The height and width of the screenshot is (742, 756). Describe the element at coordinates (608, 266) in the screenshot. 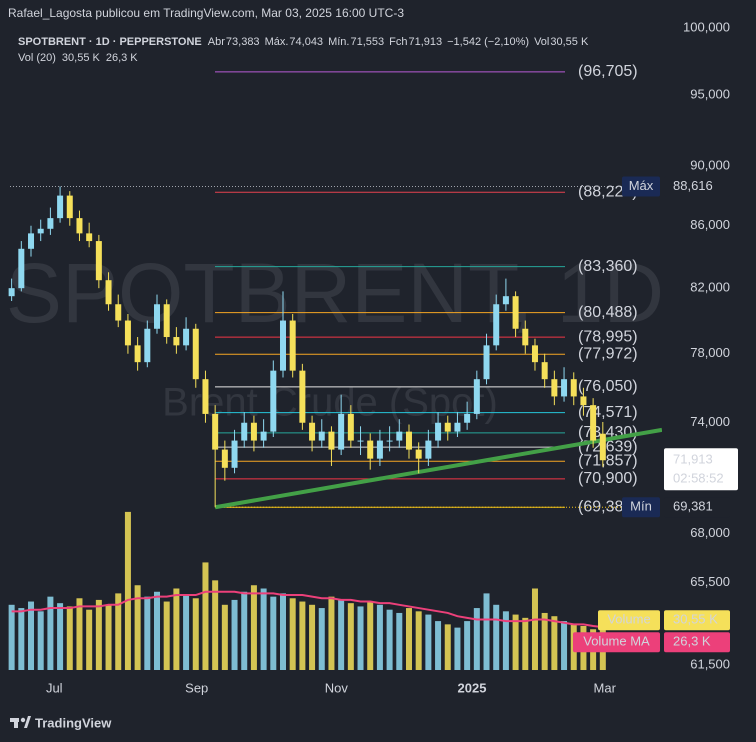

I see `level-label: (83,360)` at that location.